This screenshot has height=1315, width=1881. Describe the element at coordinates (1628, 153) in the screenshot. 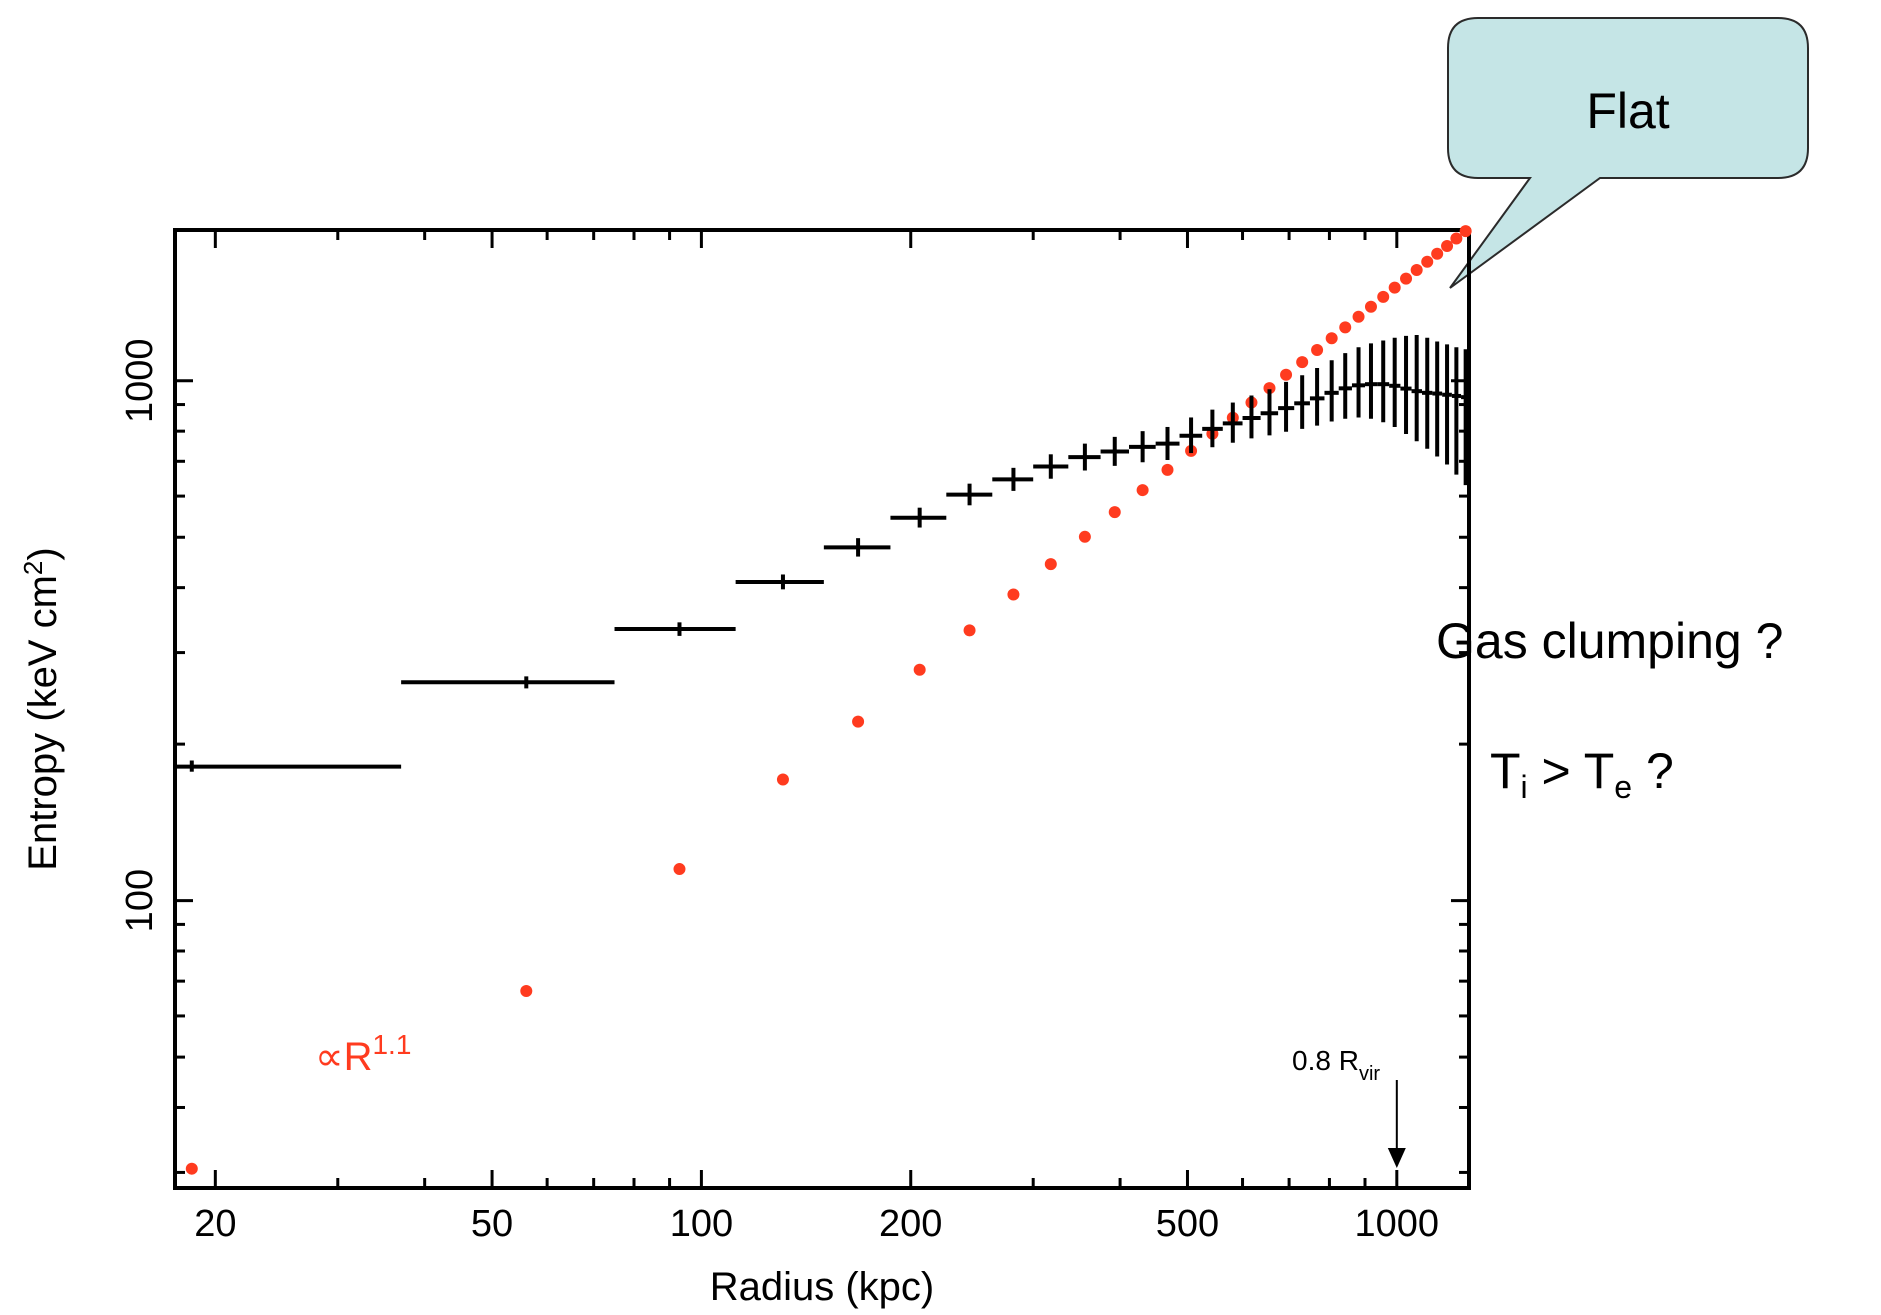

I see `callout-bubble` at that location.